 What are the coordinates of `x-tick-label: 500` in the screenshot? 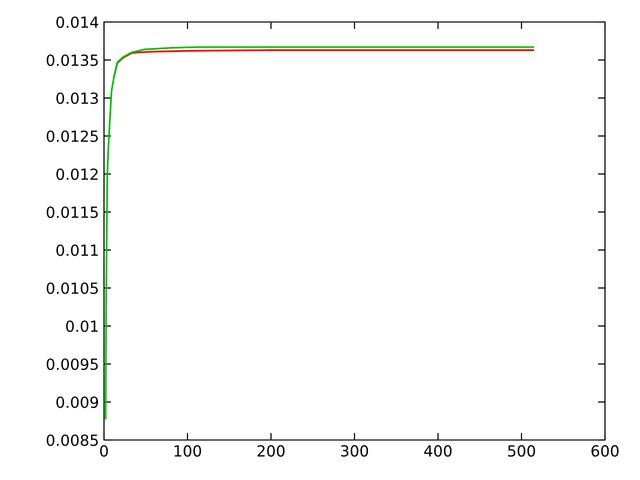 It's located at (522, 451).